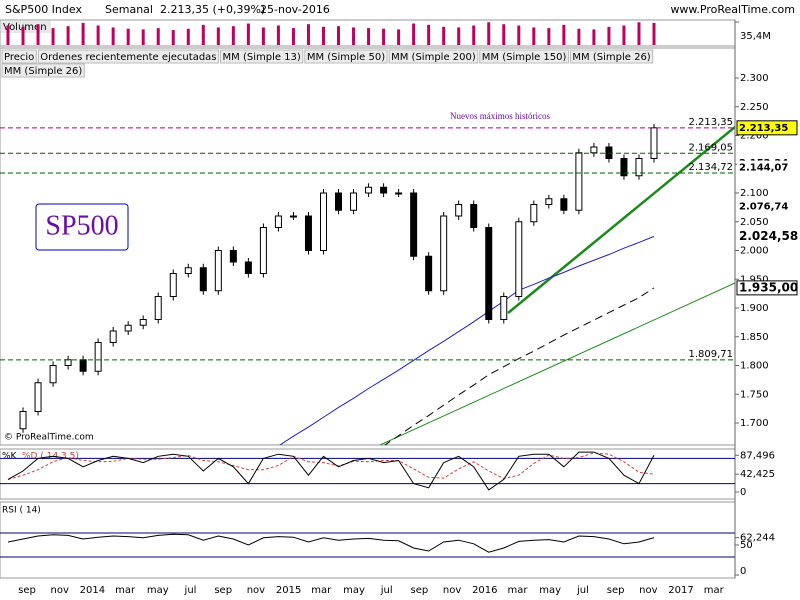 The image size is (800, 600). I want to click on rsi-tick-label: 62,244, so click(757, 538).